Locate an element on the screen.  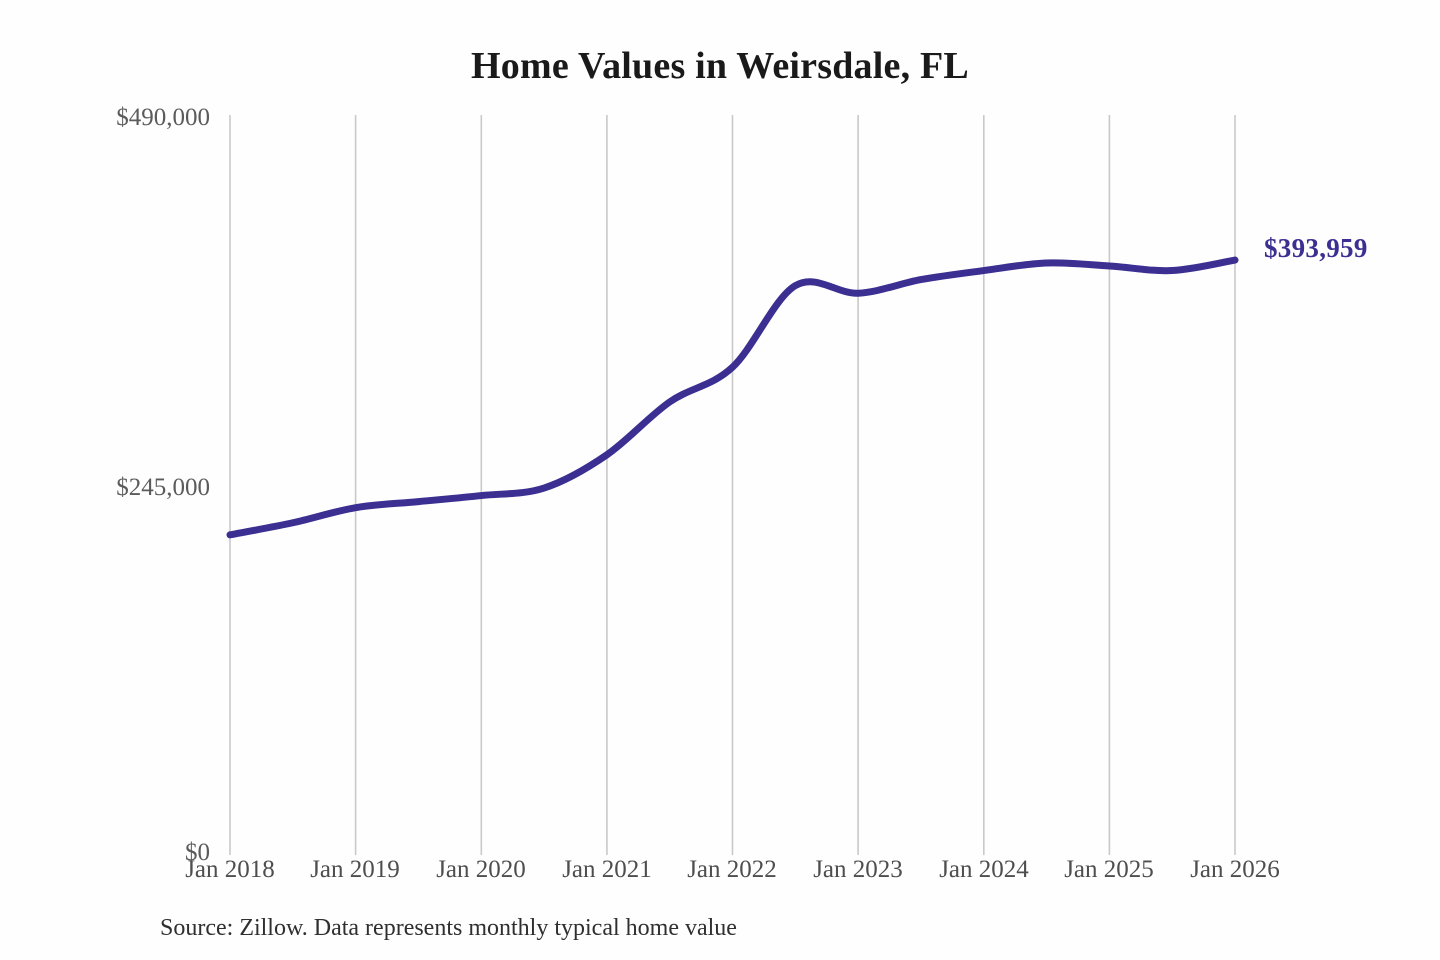
x-axis-tick-label-jan-2024: Jan 2024 is located at coordinates (984, 869).